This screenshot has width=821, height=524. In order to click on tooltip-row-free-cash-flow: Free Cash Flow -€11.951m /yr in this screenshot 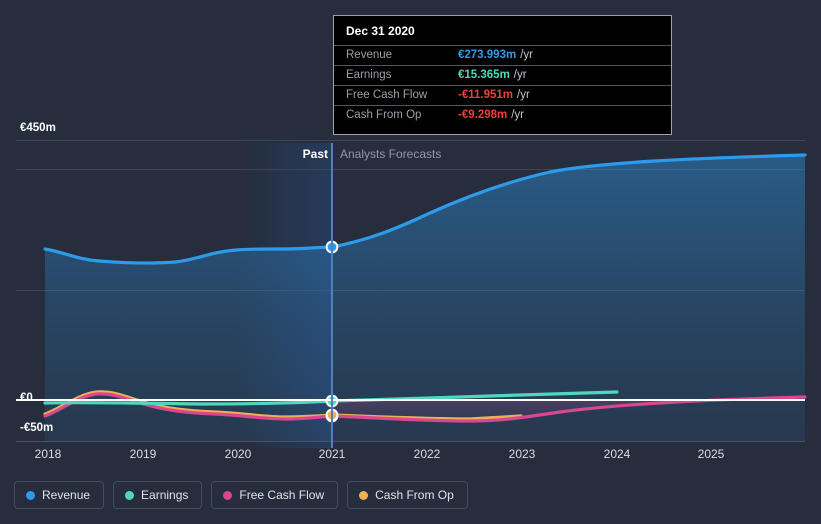, I will do `click(502, 95)`.